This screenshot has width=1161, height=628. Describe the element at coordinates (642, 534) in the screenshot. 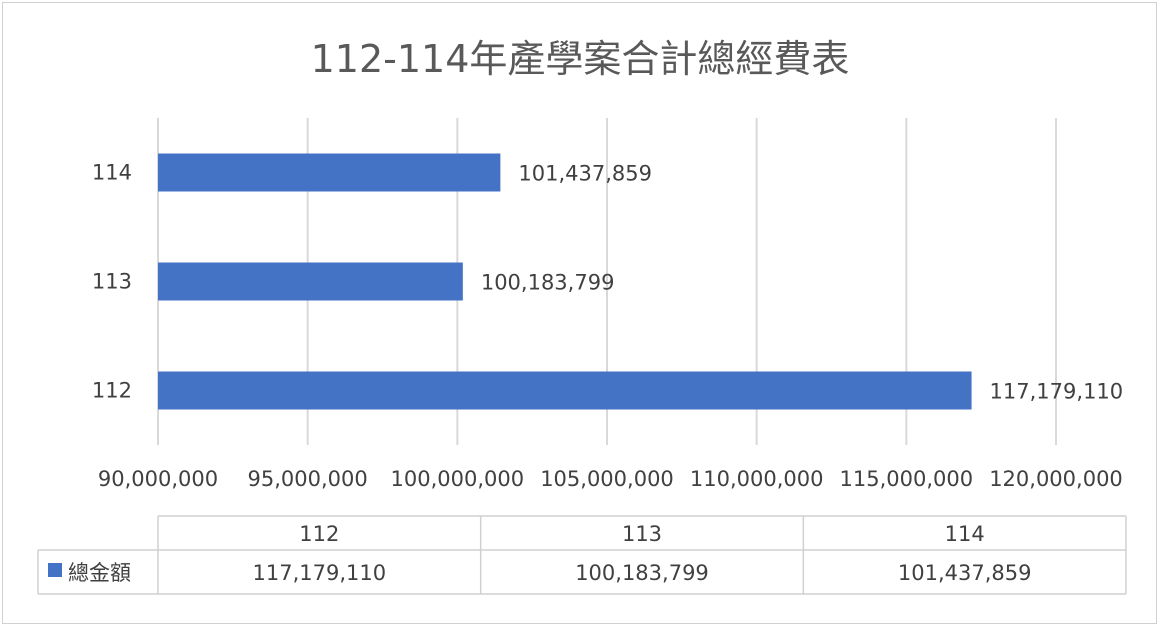

I see `table-header-cell: 113` at that location.